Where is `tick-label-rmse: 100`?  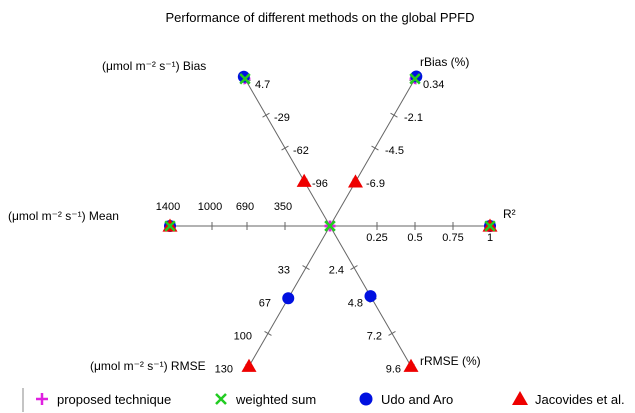
tick-label-rmse: 100 is located at coordinates (243, 336).